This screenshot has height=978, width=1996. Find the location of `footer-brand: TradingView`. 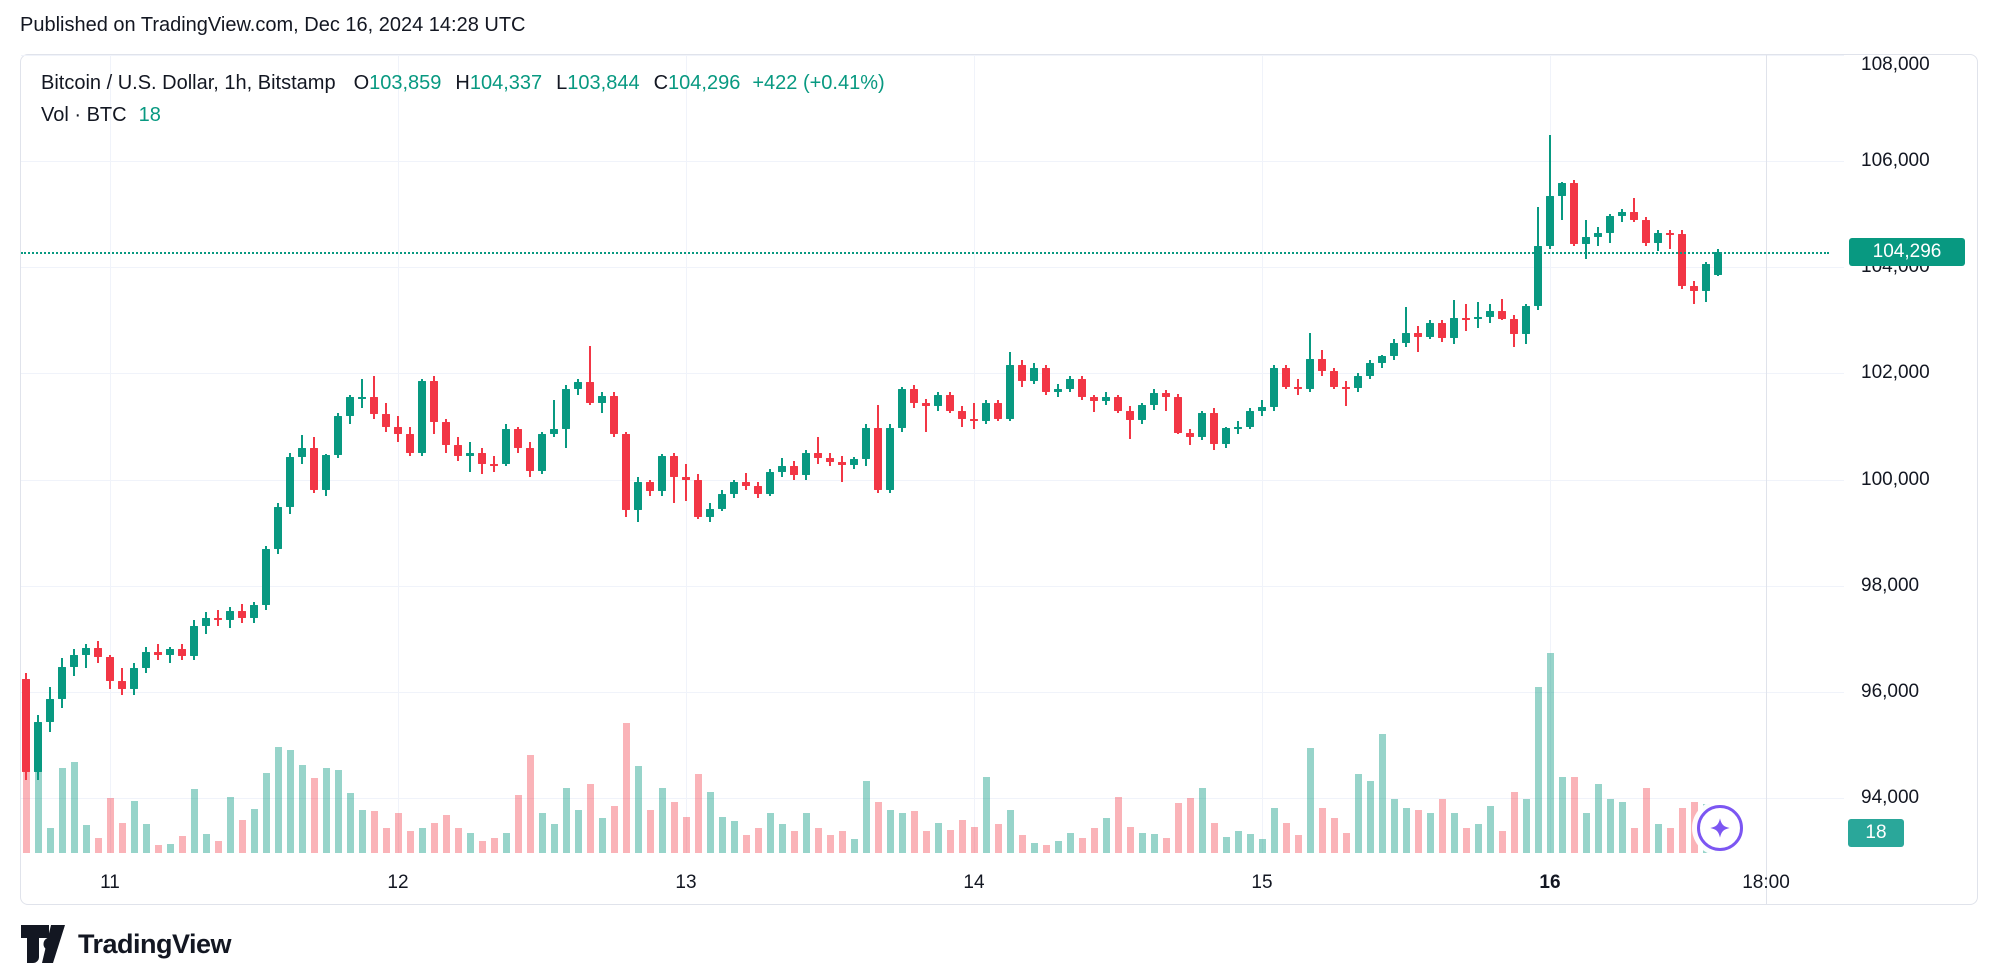

footer-brand: TradingView is located at coordinates (126, 944).